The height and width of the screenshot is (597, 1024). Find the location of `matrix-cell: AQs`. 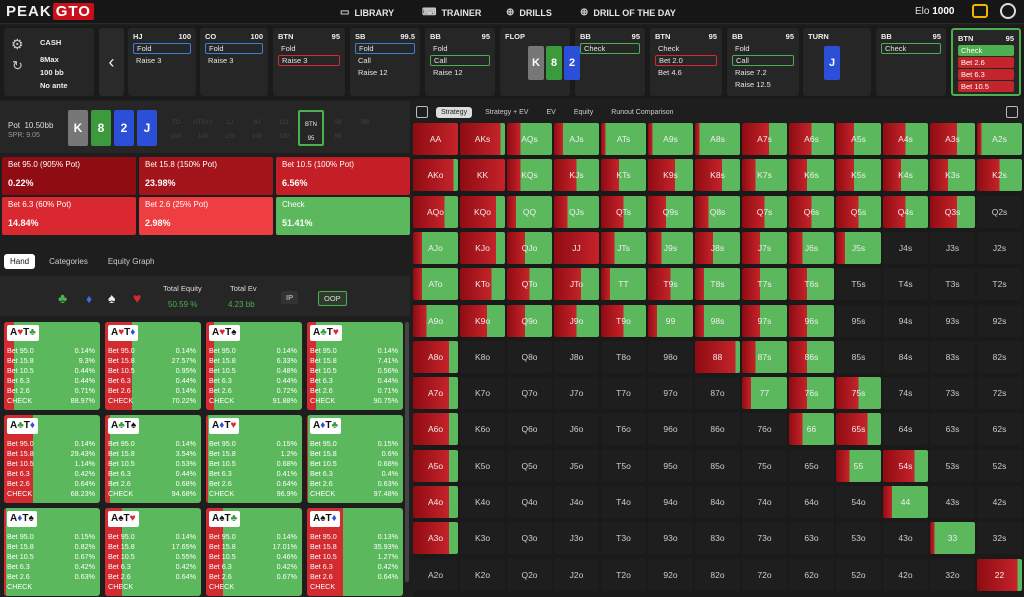

matrix-cell: AQs is located at coordinates (529, 139).